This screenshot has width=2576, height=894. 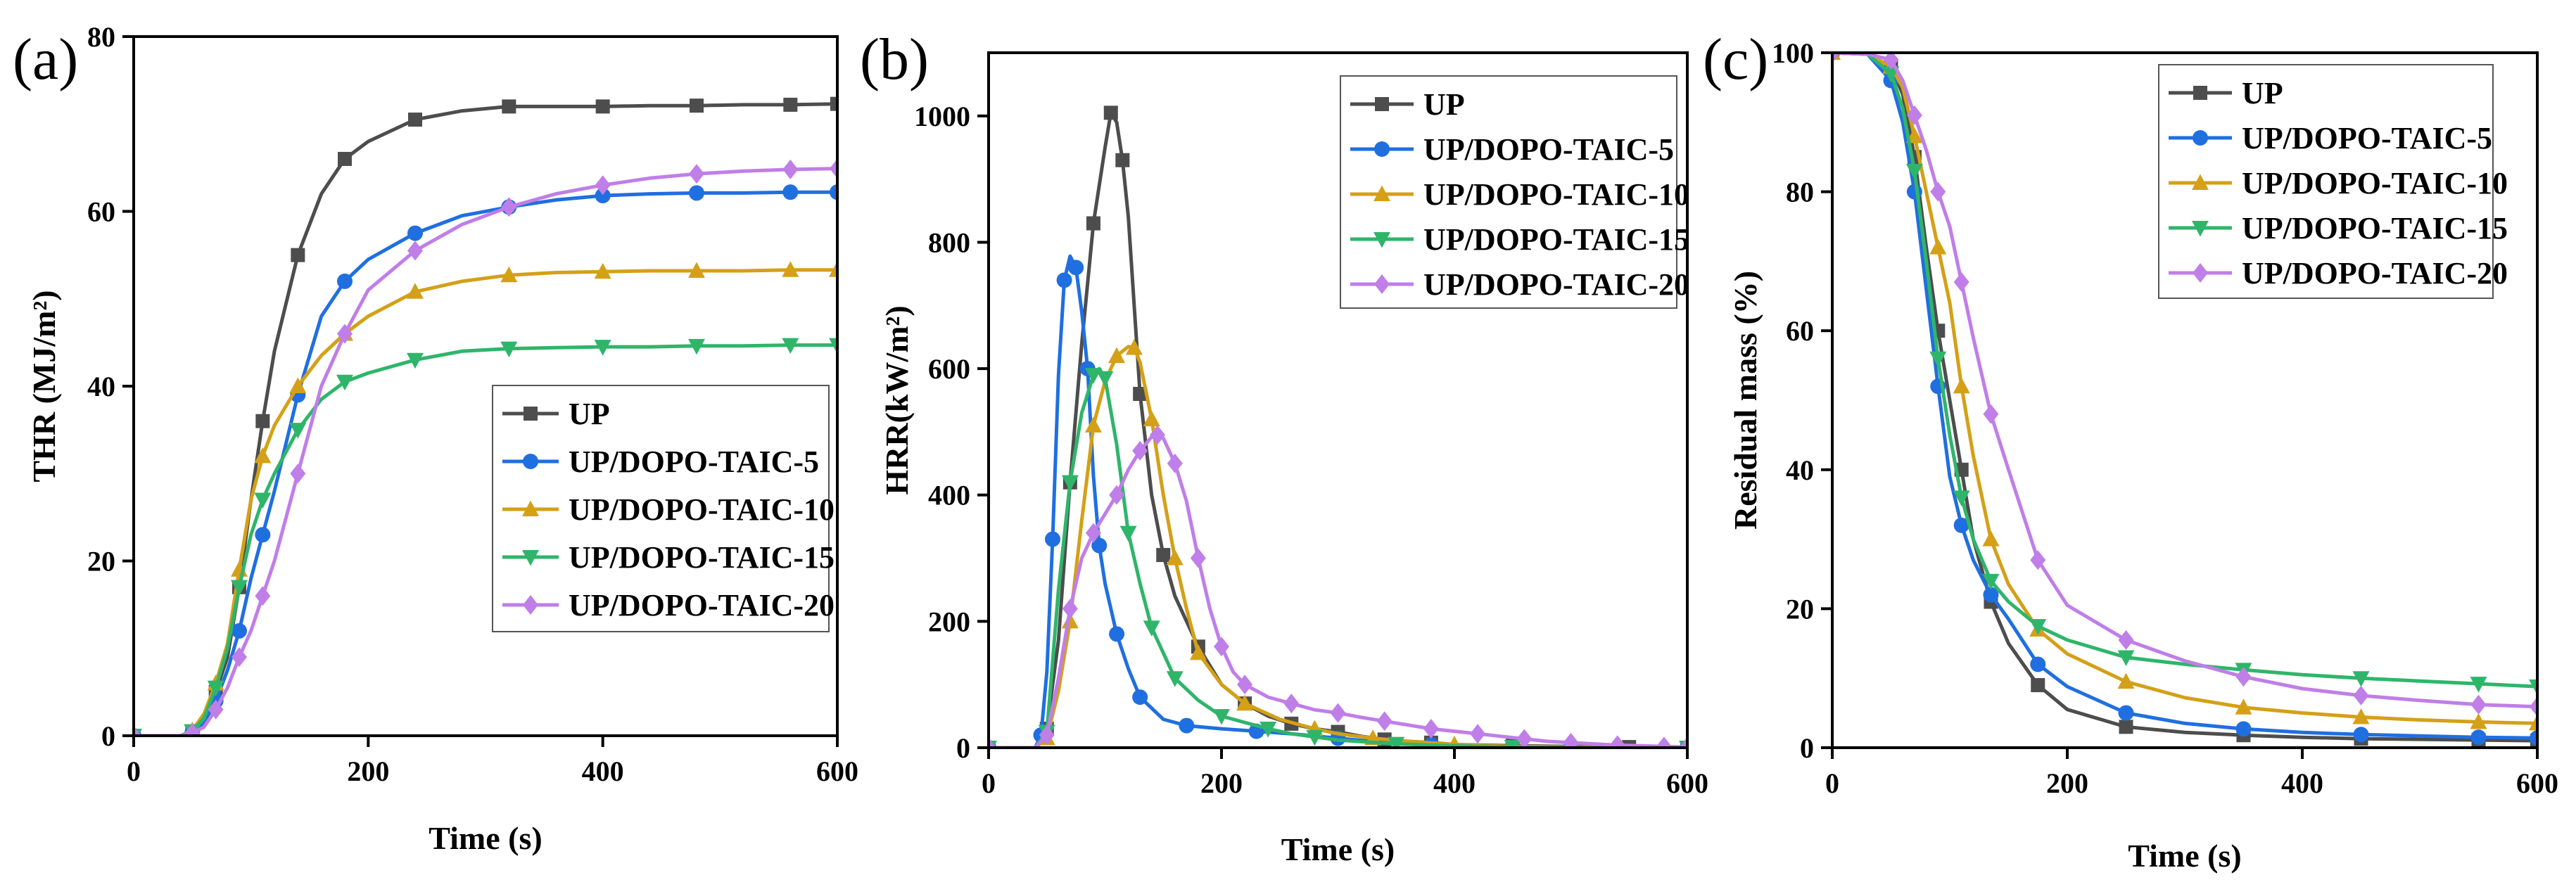 I want to click on legend-label: UP/DOPO-TAIC-5, so click(x=694, y=462).